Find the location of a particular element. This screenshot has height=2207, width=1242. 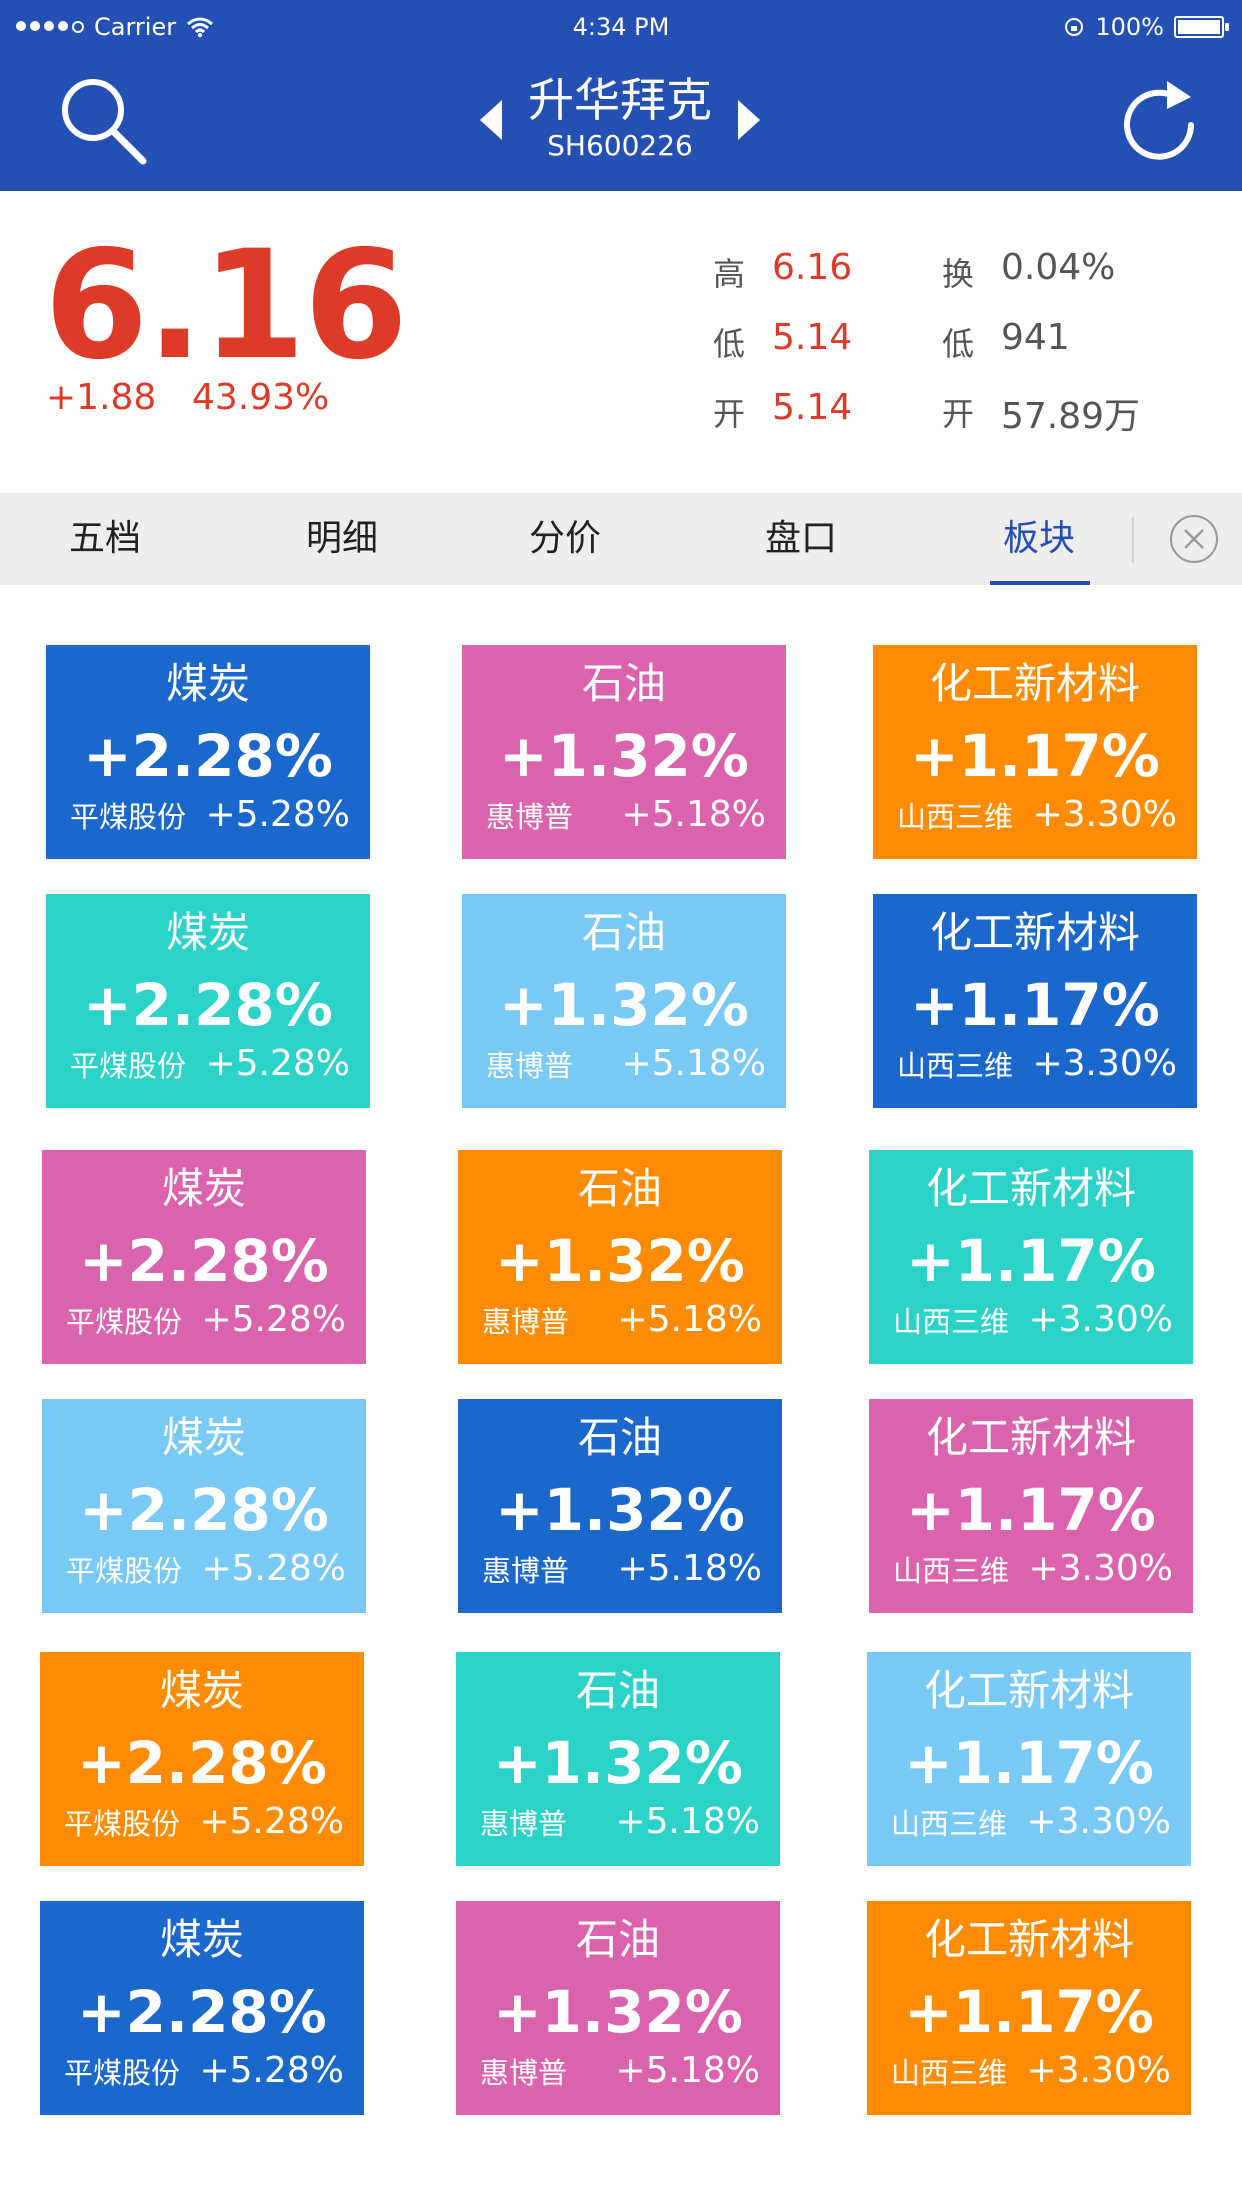

stat-value-open: 5.14 is located at coordinates (812, 407).